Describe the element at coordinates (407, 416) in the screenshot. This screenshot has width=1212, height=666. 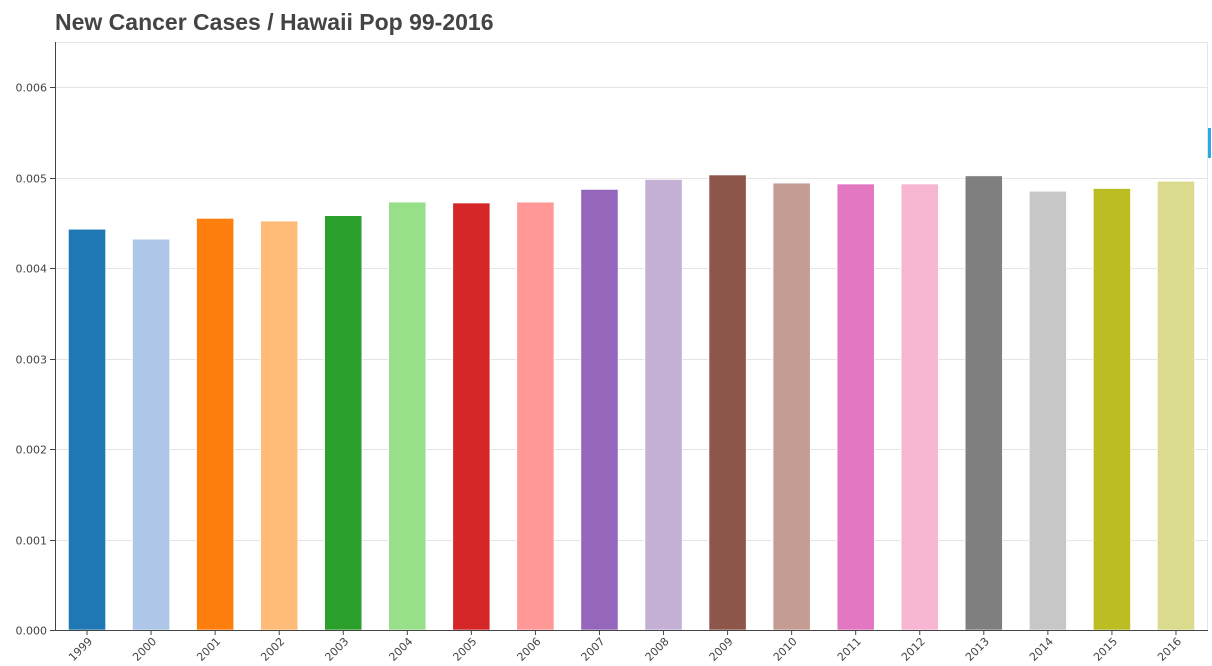
I see `bar-2004` at that location.